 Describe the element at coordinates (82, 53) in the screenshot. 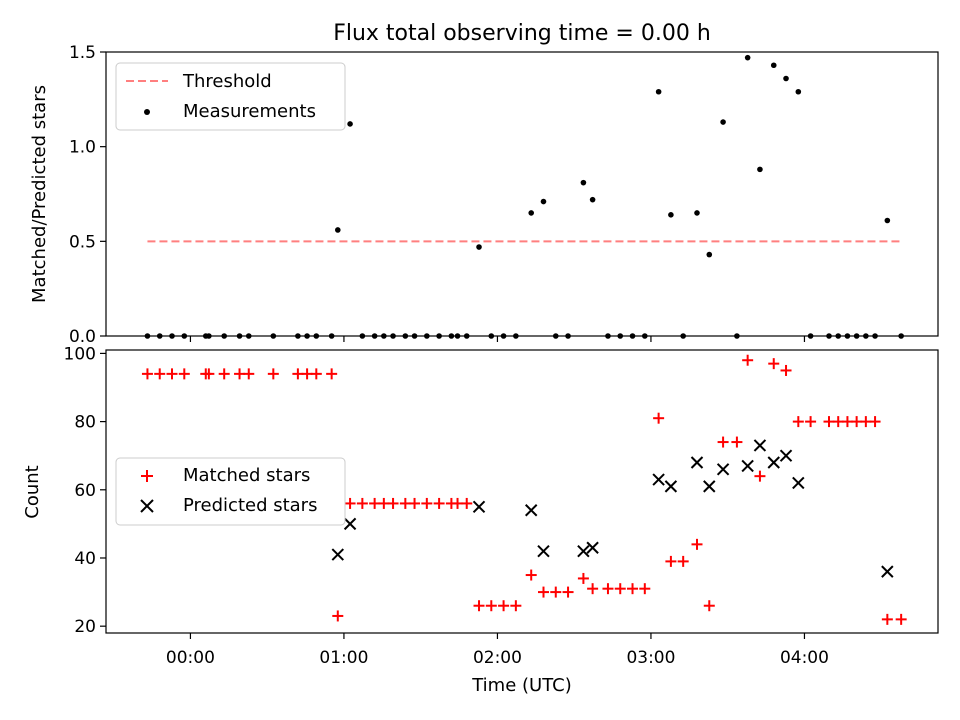

I see `top-y-tick-label: 1.5` at that location.